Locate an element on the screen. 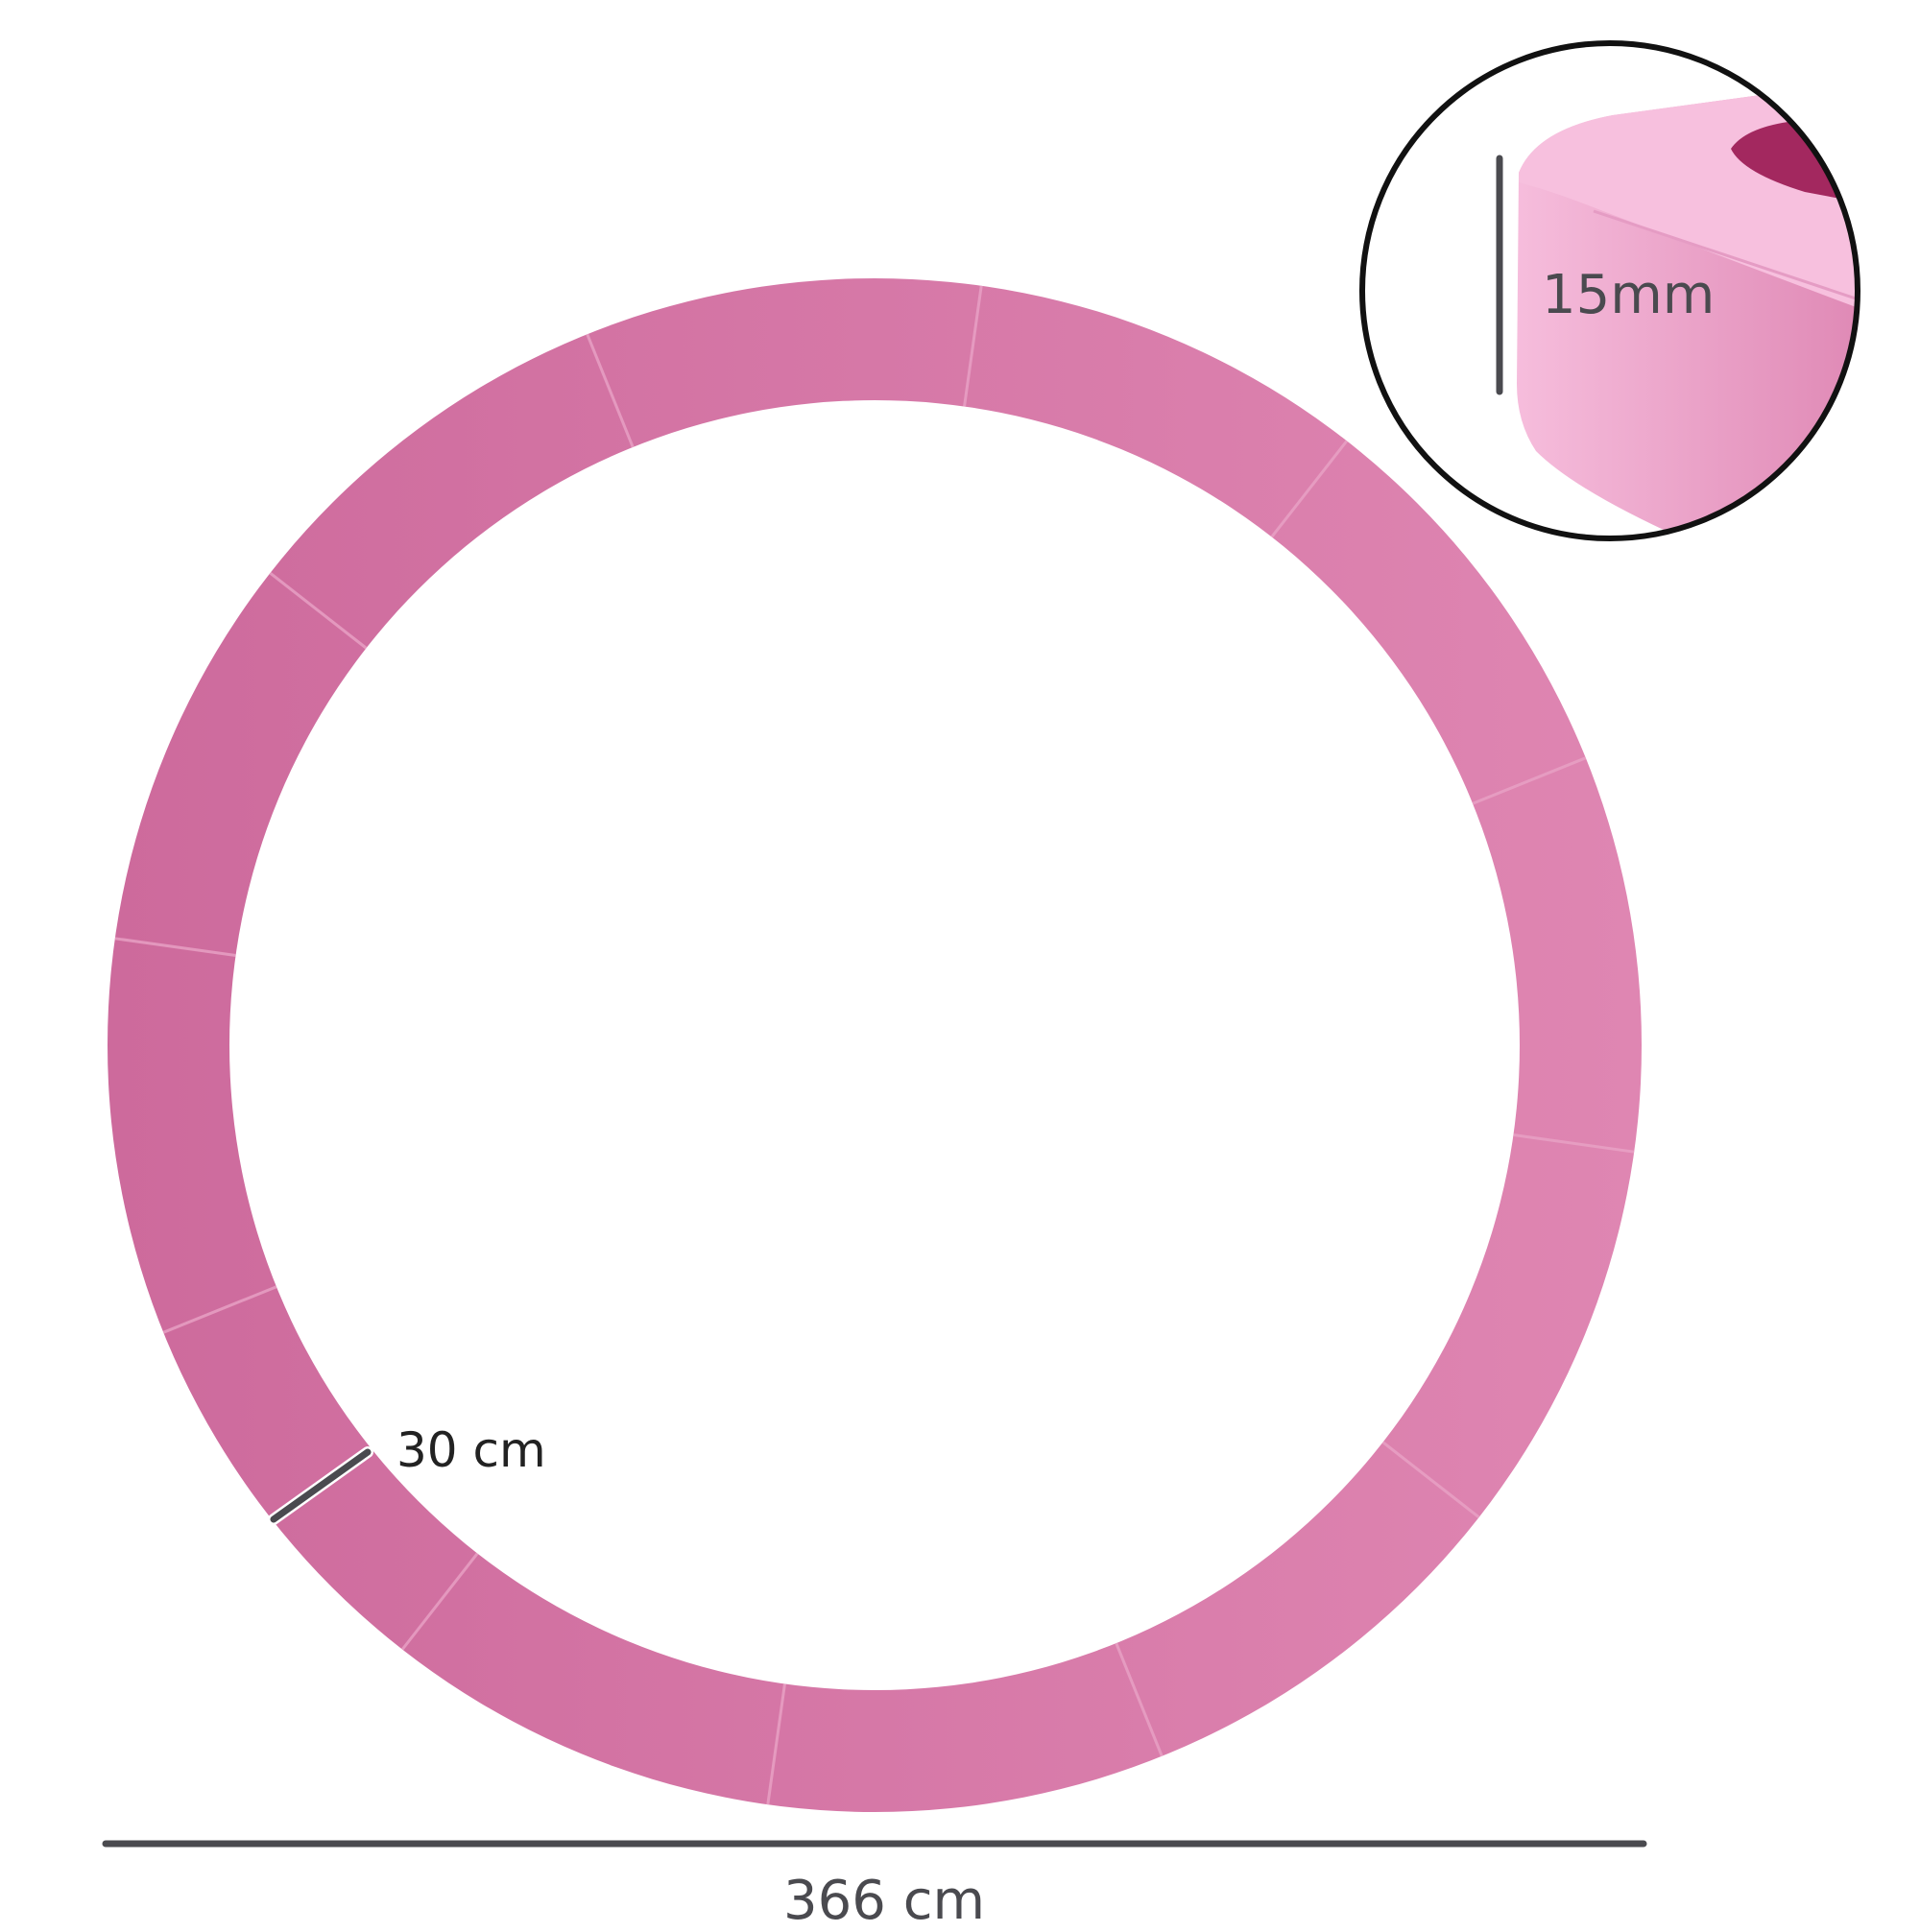  thickness-label: 15mm is located at coordinates (1629, 295).